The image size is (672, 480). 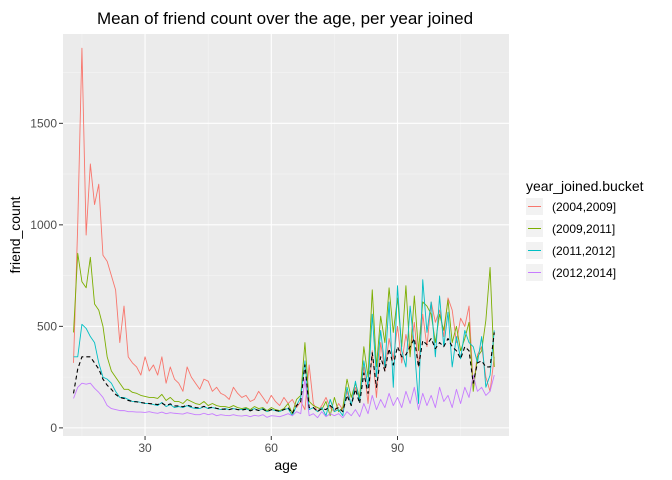 I want to click on x-axis-ticks: 30 60 90, so click(x=271, y=445).